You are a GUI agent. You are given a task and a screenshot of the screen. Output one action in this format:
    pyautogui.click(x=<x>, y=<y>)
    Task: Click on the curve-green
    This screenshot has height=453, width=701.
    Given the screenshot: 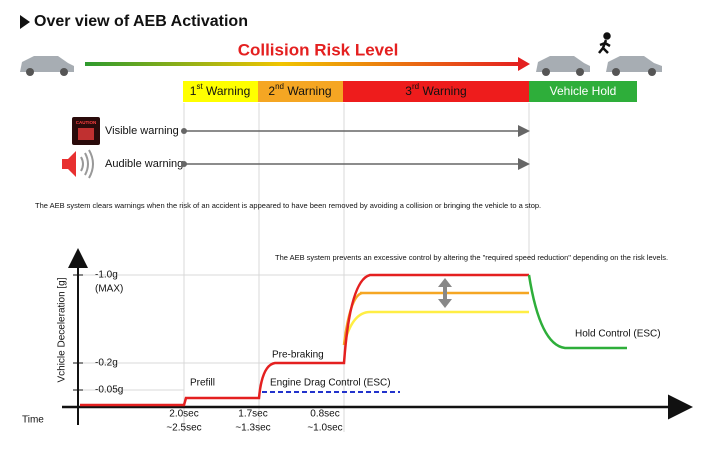 What is the action you would take?
    pyautogui.click(x=577, y=312)
    